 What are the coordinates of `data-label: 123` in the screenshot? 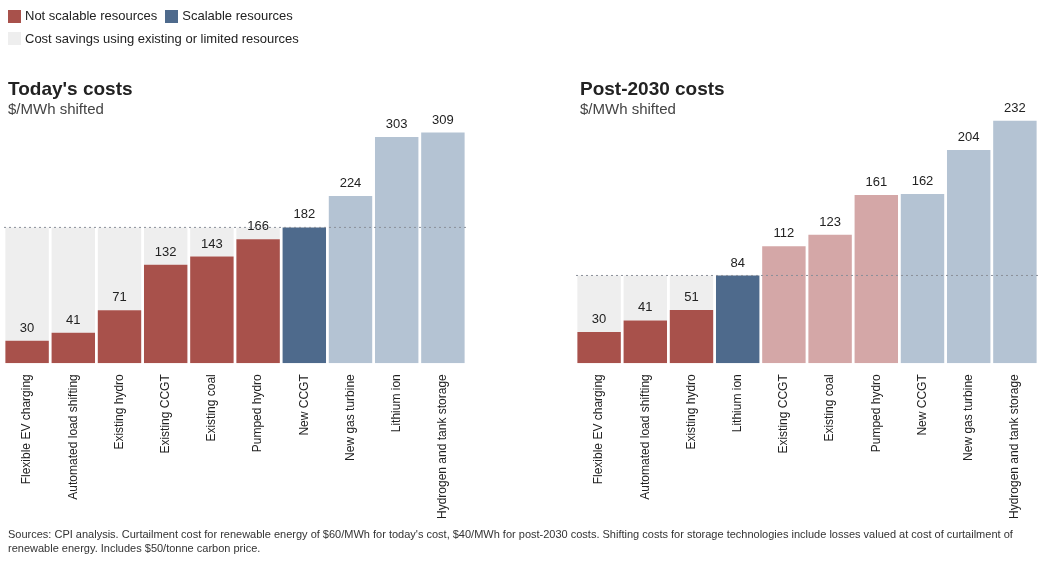 It's located at (830, 221).